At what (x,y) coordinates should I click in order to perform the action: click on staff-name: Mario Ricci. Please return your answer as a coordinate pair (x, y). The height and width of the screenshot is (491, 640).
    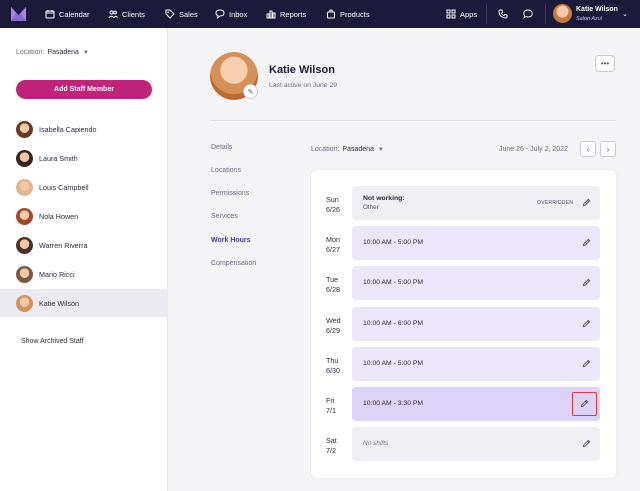
    Looking at the image, I should click on (57, 274).